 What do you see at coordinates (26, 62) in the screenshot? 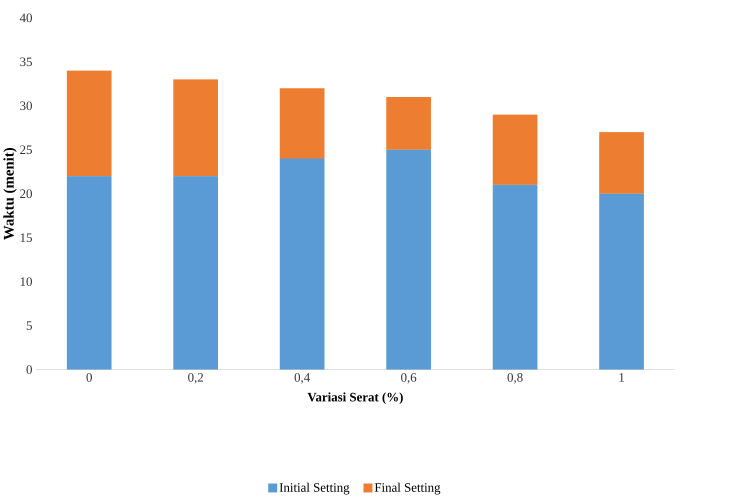
I see `y-tick-label: 35` at bounding box center [26, 62].